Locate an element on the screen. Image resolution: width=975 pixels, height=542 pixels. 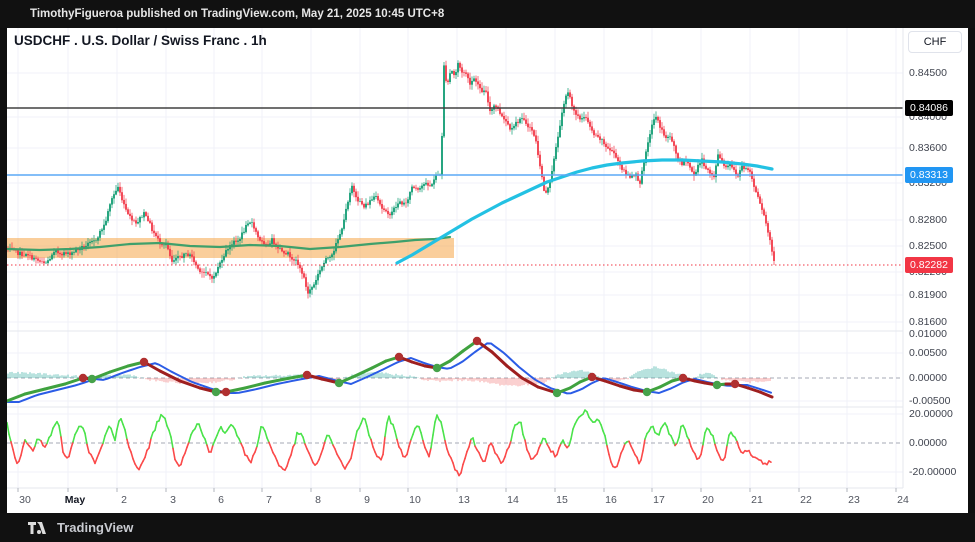
tradingview-logo-icon is located at coordinates (39, 528).